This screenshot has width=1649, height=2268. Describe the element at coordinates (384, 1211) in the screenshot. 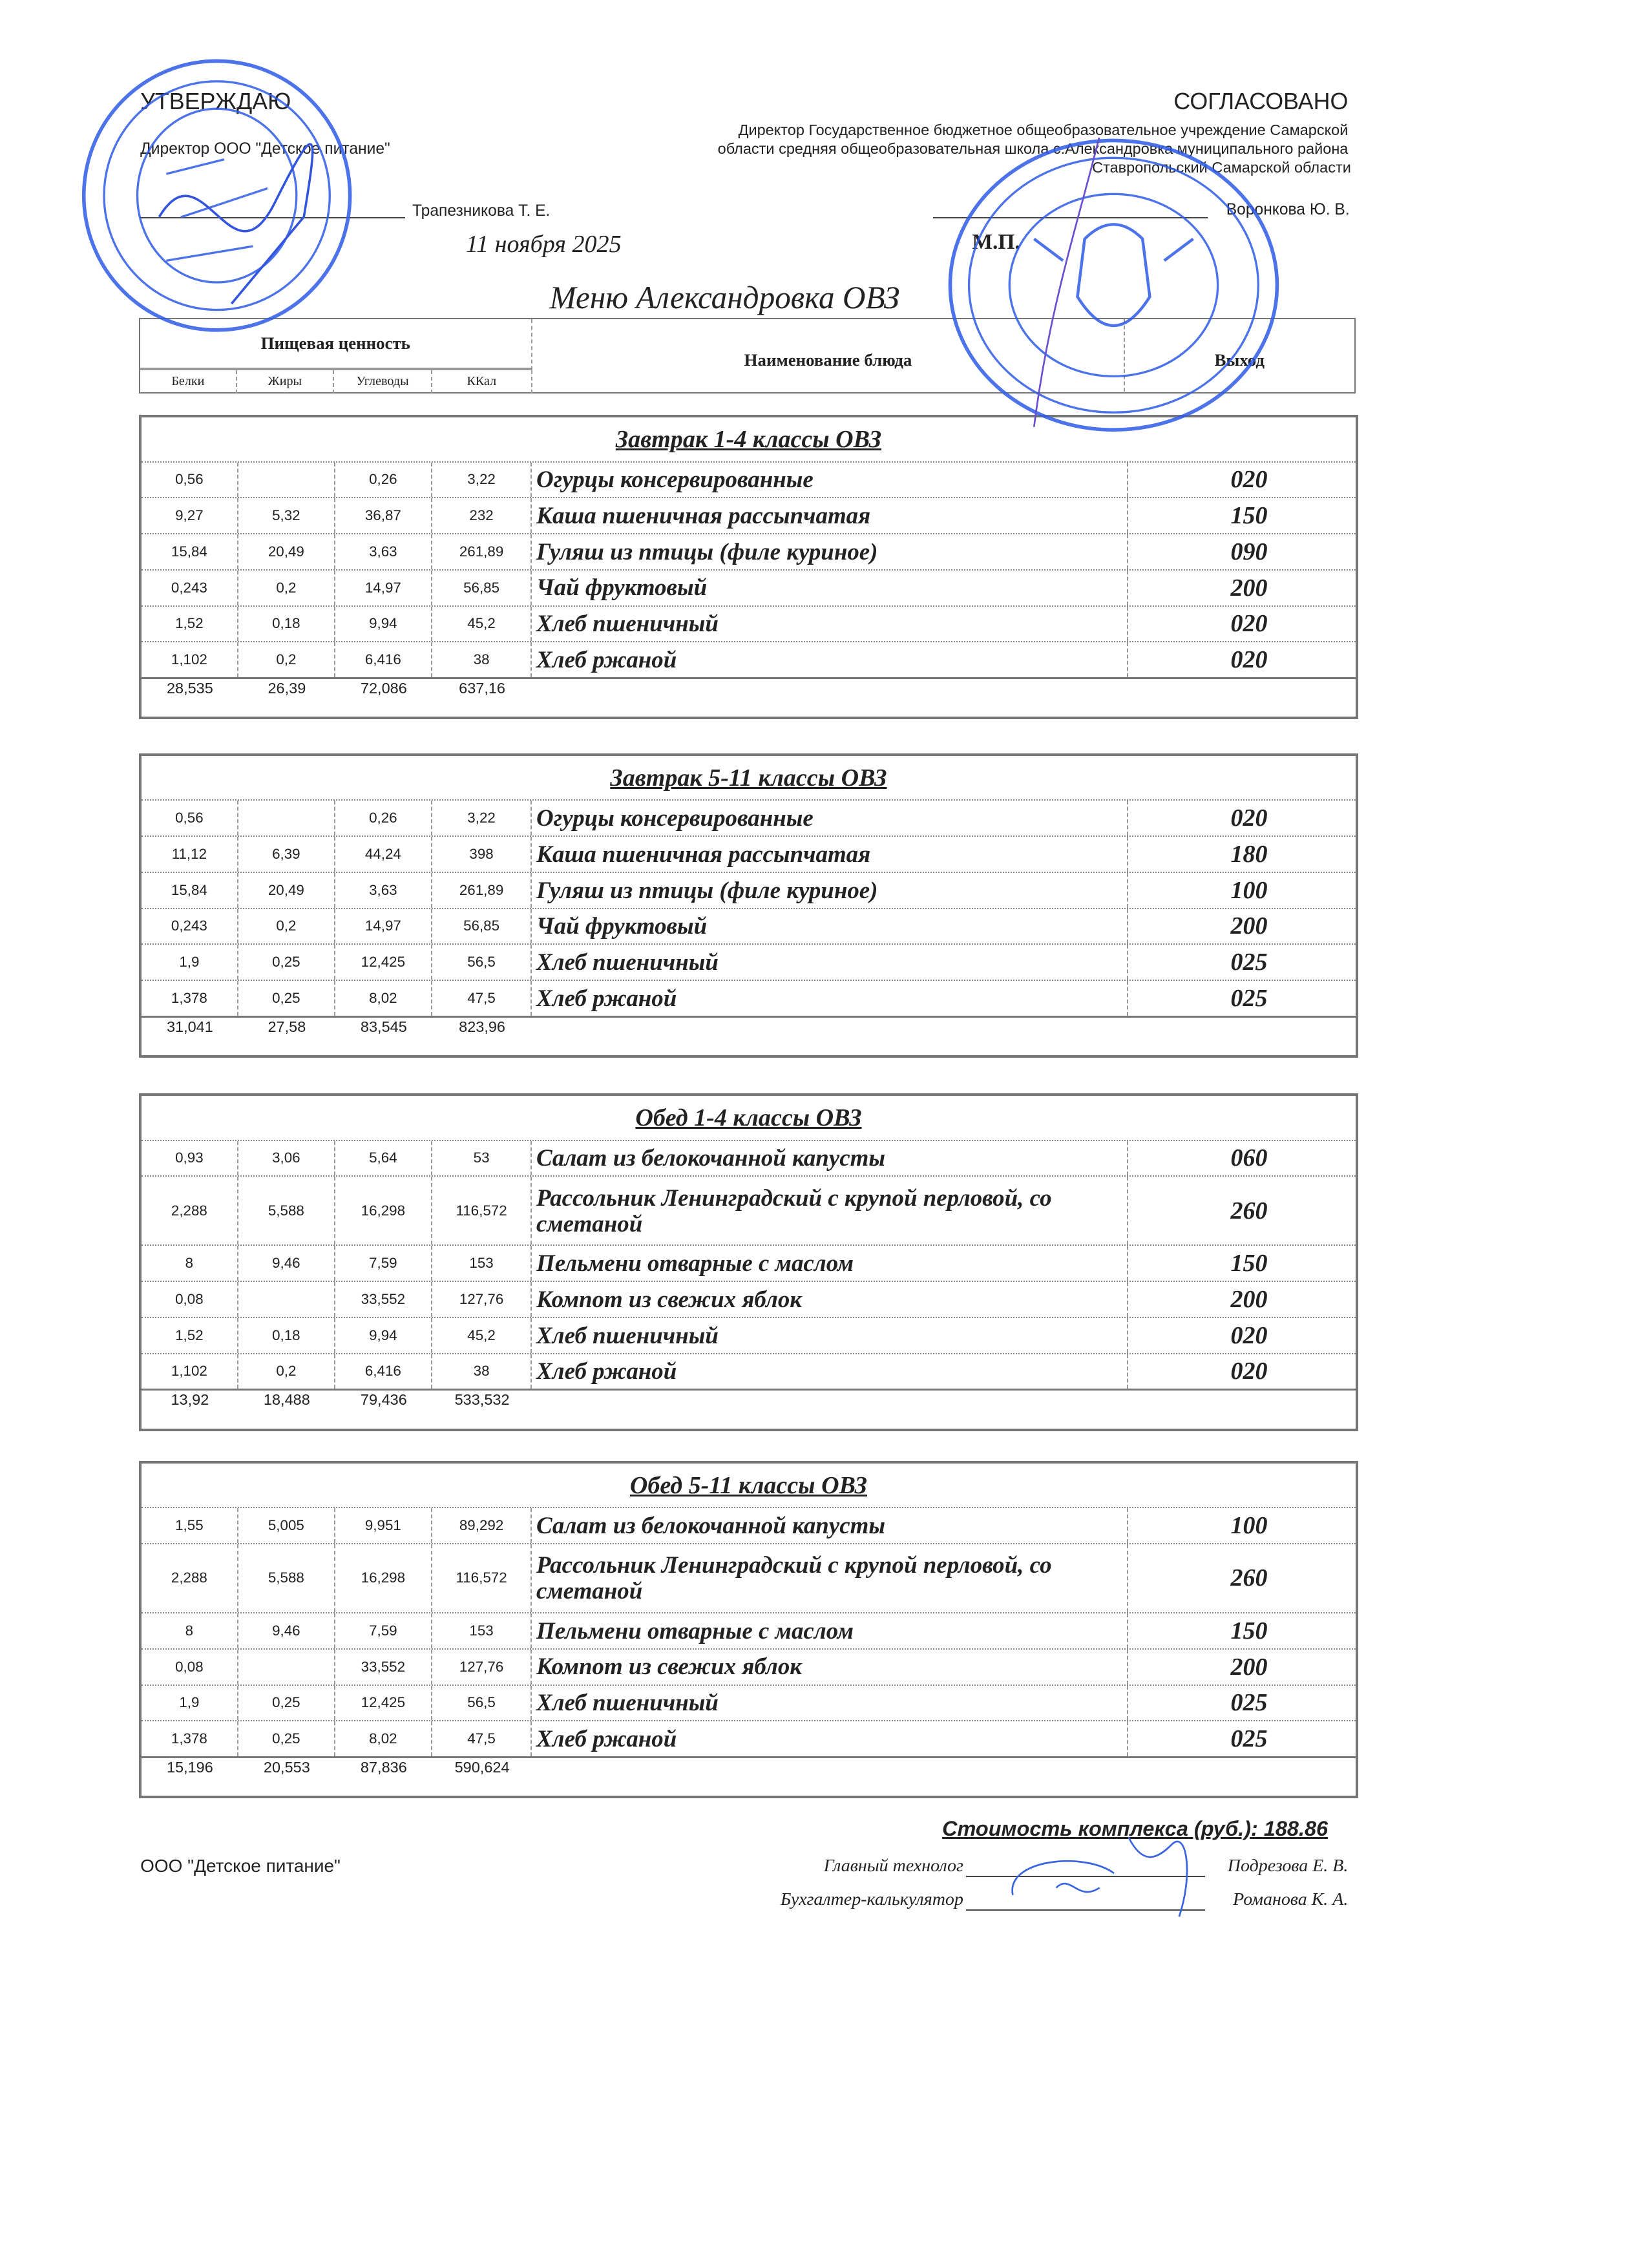

I see `cell-carbs: 16,298` at that location.